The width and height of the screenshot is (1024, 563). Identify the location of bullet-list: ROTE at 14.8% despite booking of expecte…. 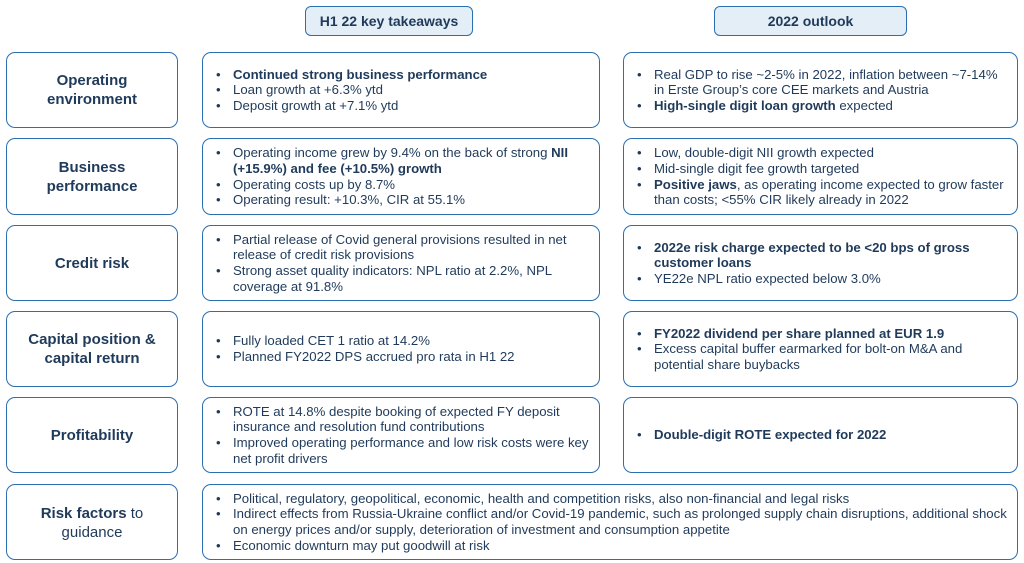
(401, 435).